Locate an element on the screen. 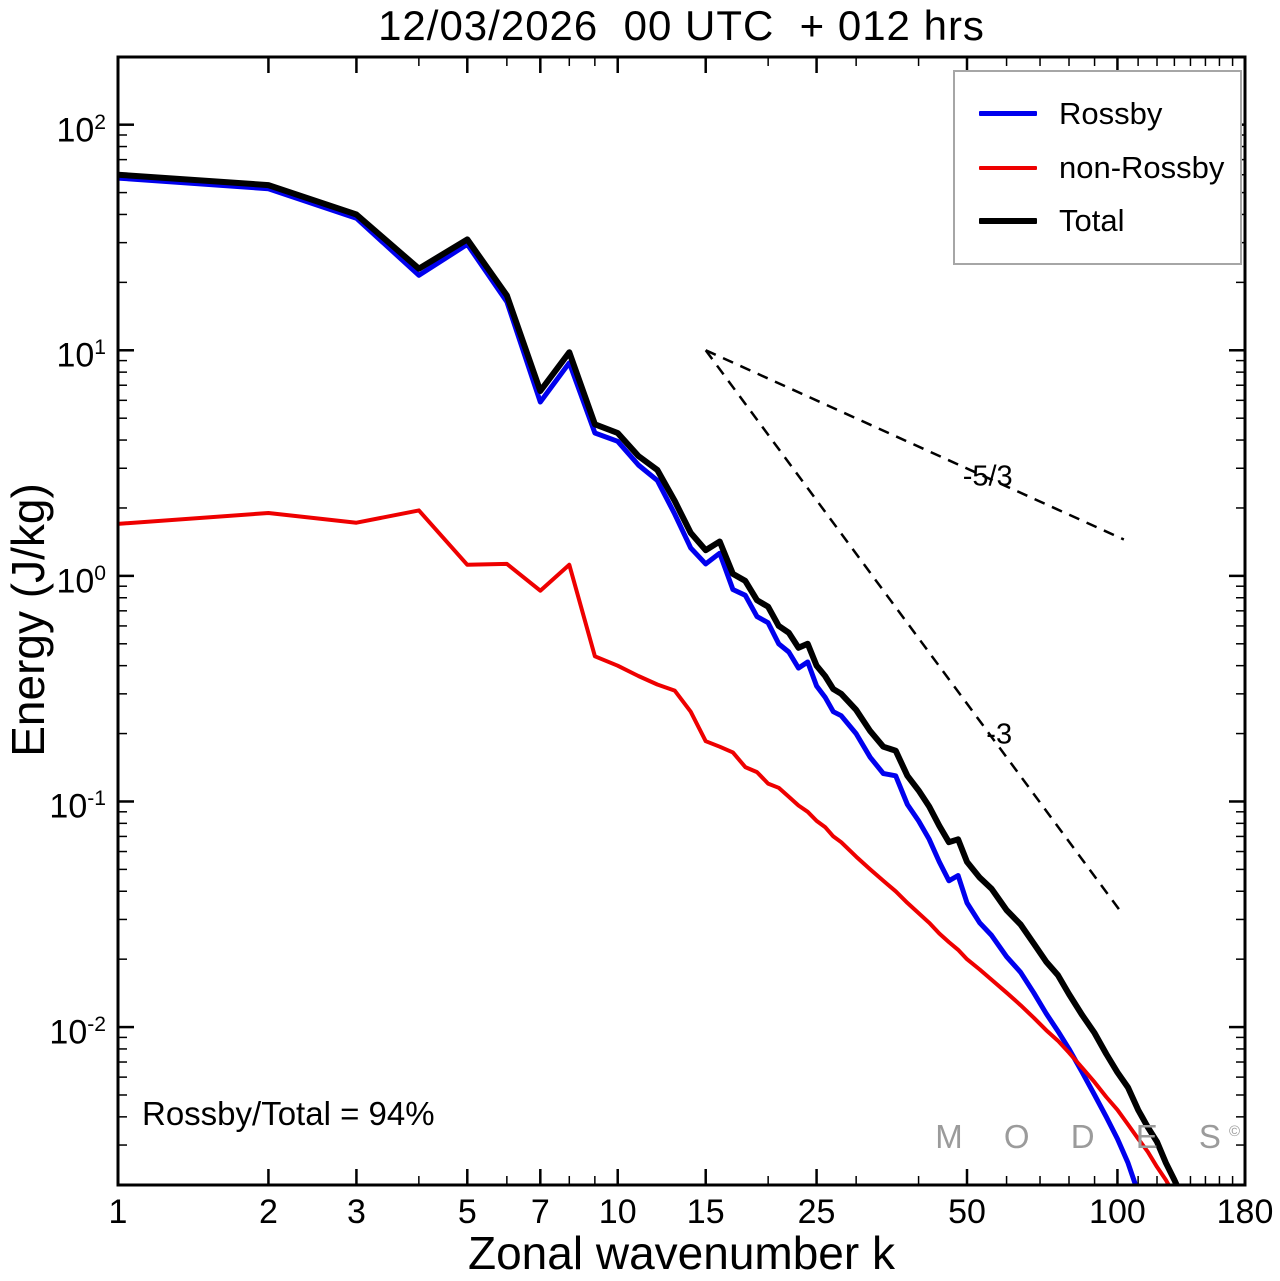 Image resolution: width=1280 pixels, height=1281 pixels. non-rossby-line-swatch is located at coordinates (1008, 167).